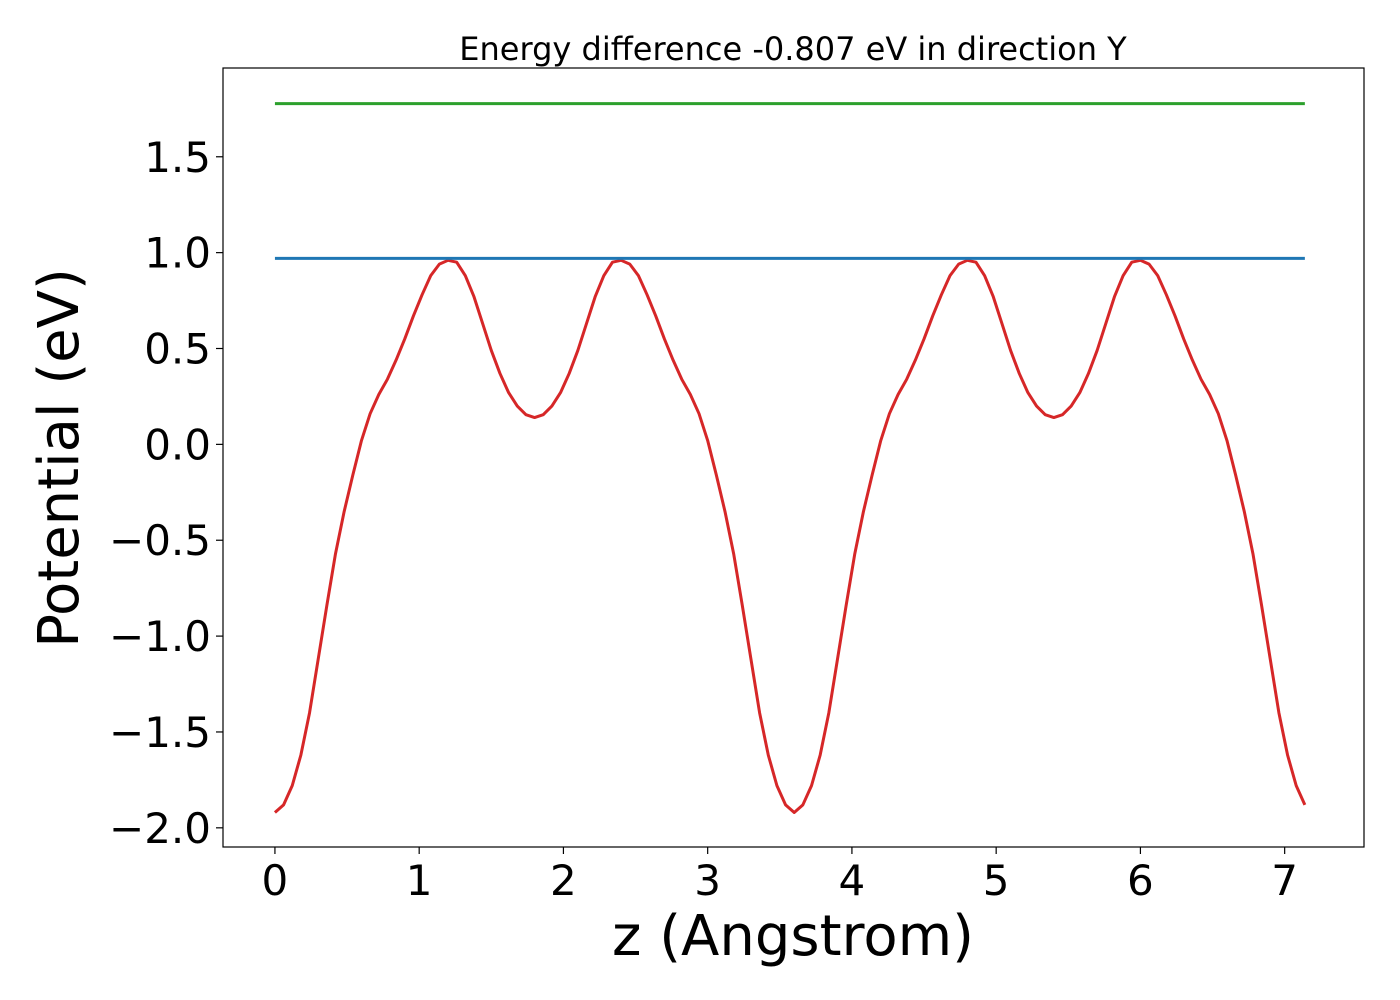  What do you see at coordinates (793, 936) in the screenshot?
I see `x-axis-label: z (Angstrom)` at bounding box center [793, 936].